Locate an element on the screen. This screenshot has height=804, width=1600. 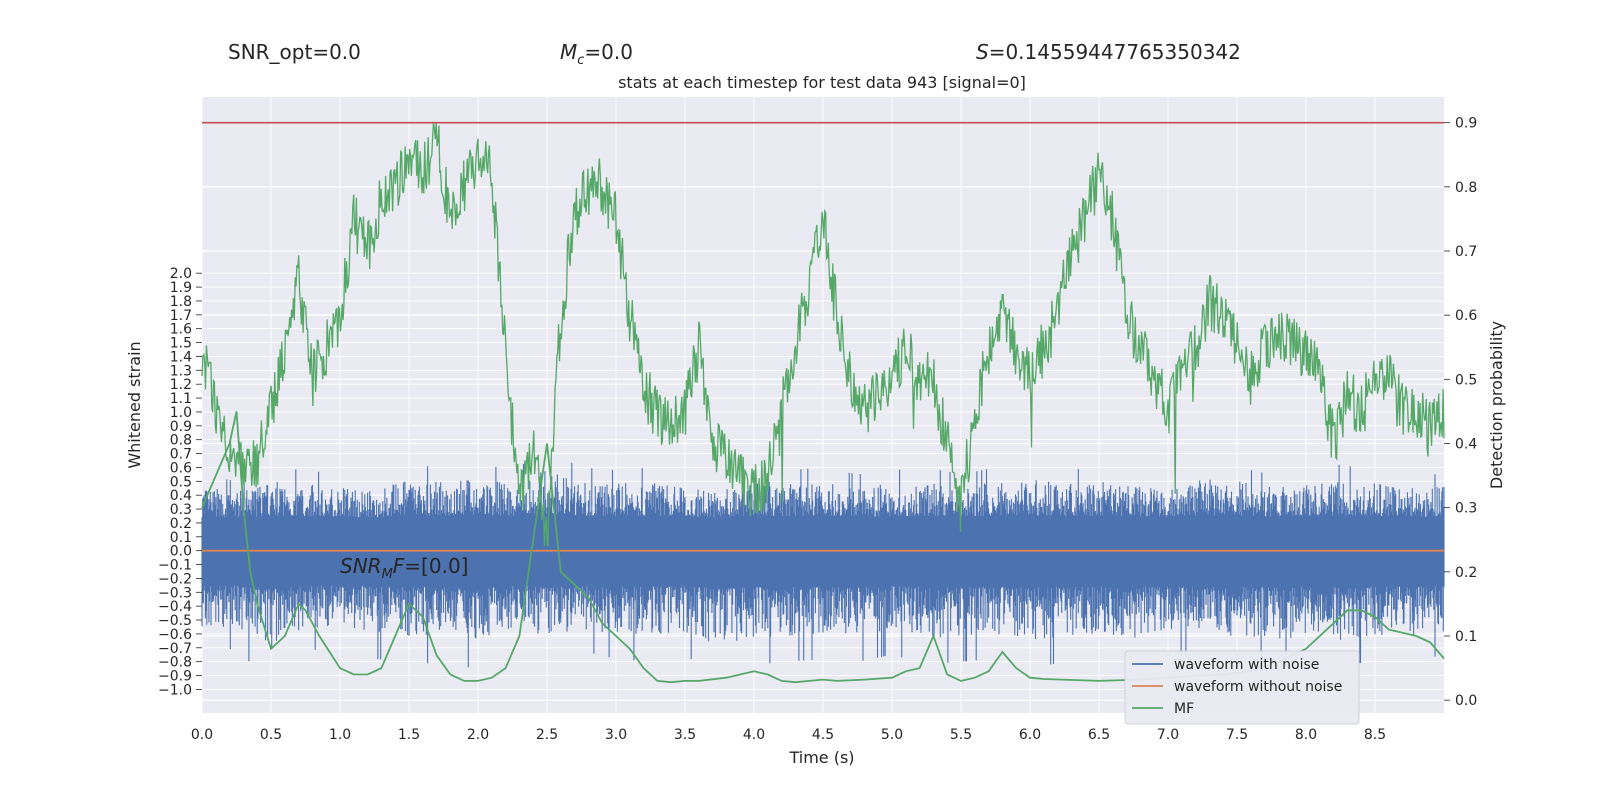
y-tick-label: 0.7 is located at coordinates (181, 455).